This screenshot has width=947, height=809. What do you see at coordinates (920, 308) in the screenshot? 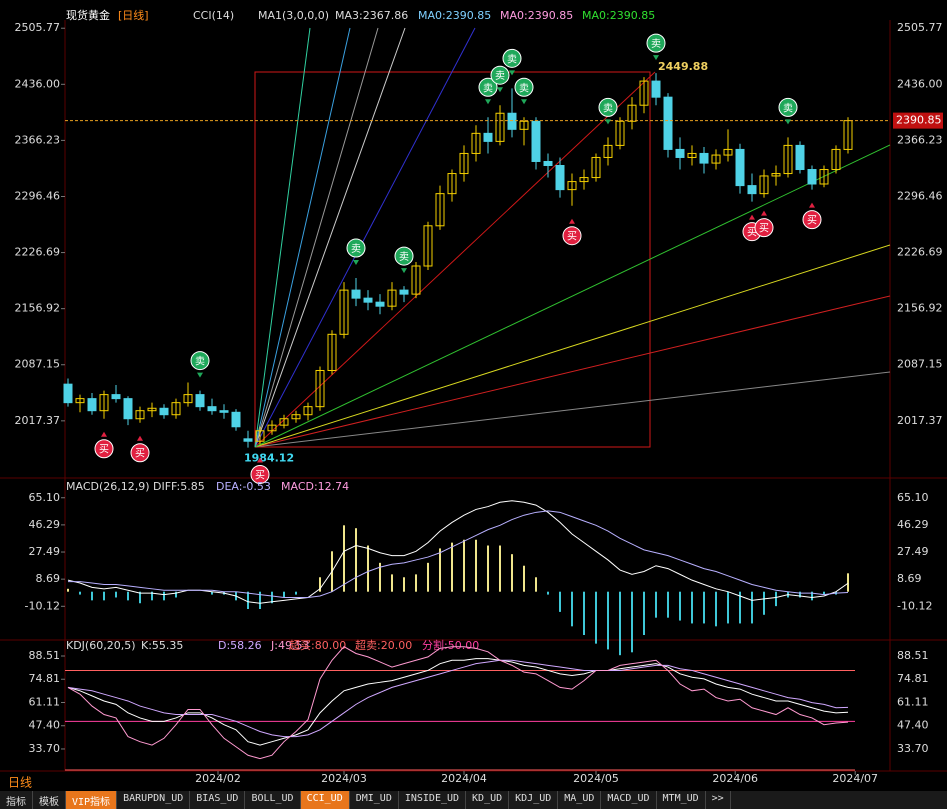
I see `y-tick-label: 2156.92` at bounding box center [920, 308].